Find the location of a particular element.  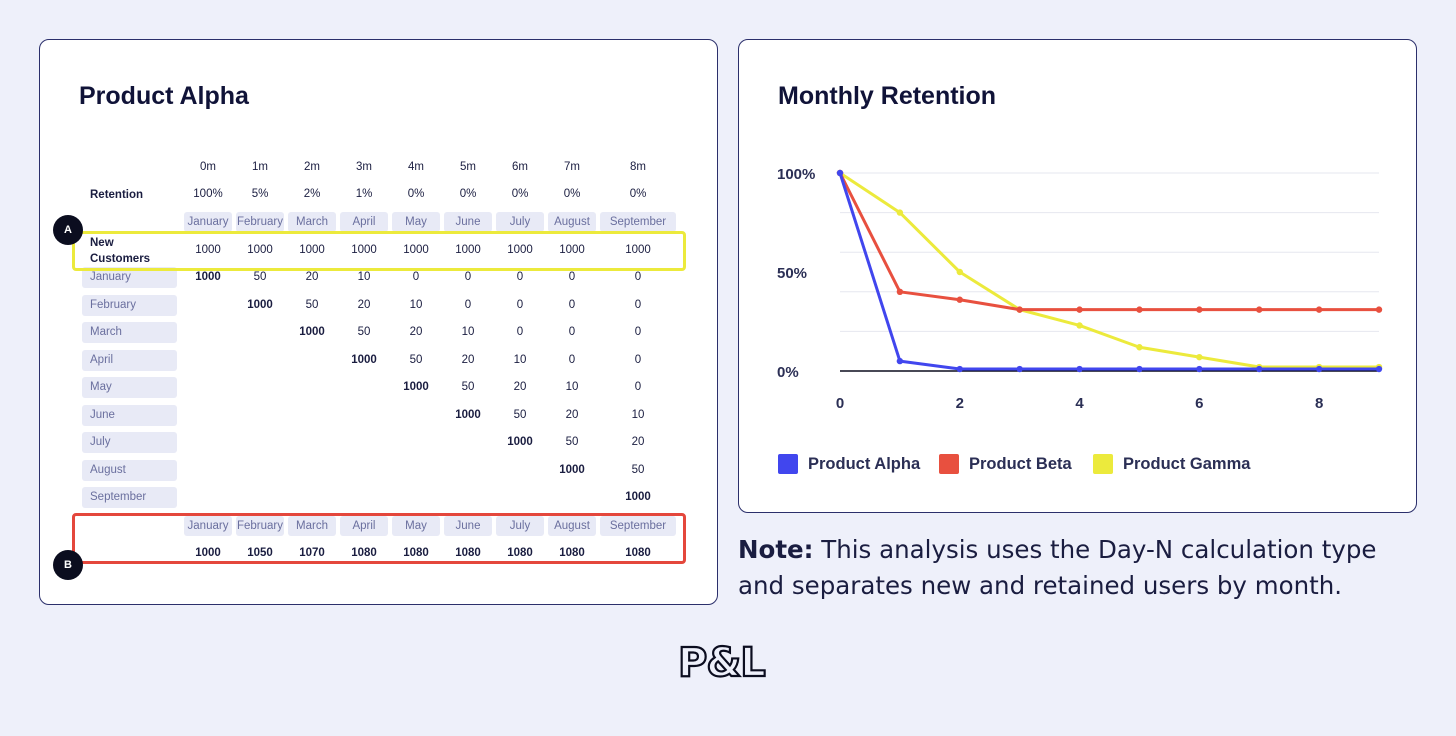

legend-swatch-gamma is located at coordinates (1103, 464).